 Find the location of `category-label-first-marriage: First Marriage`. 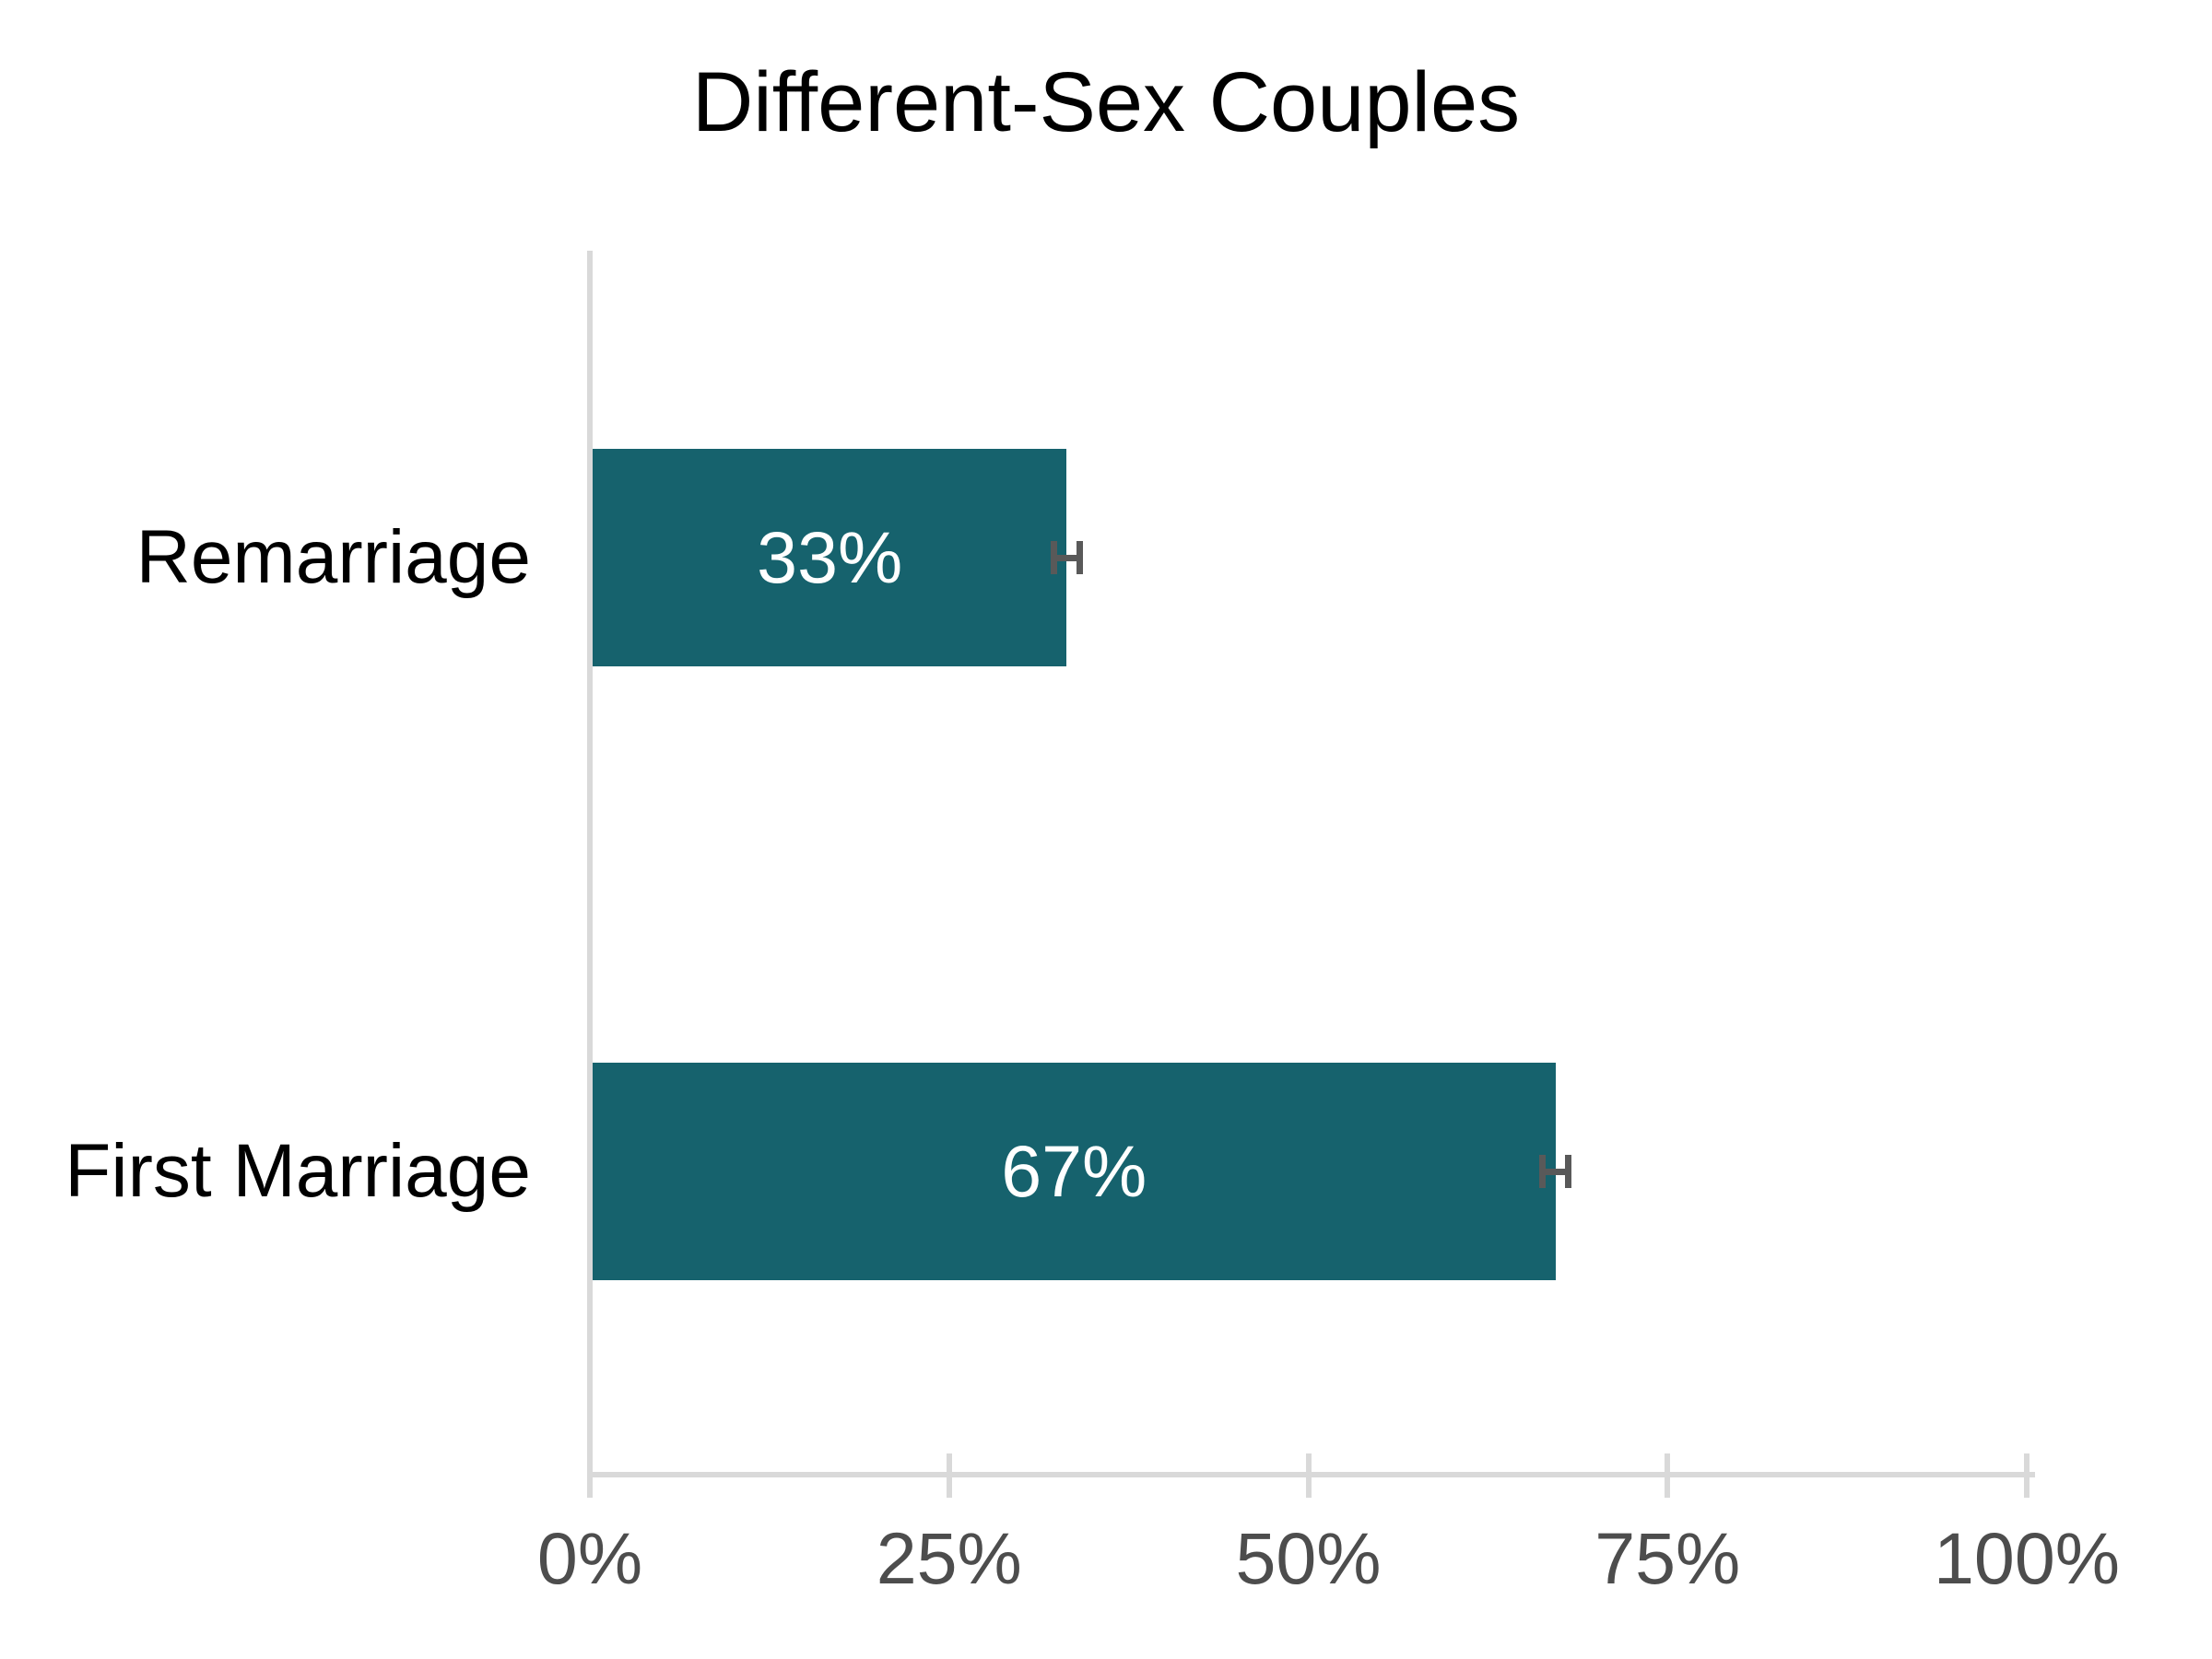

category-label-first-marriage: First Marriage is located at coordinates (298, 1171).